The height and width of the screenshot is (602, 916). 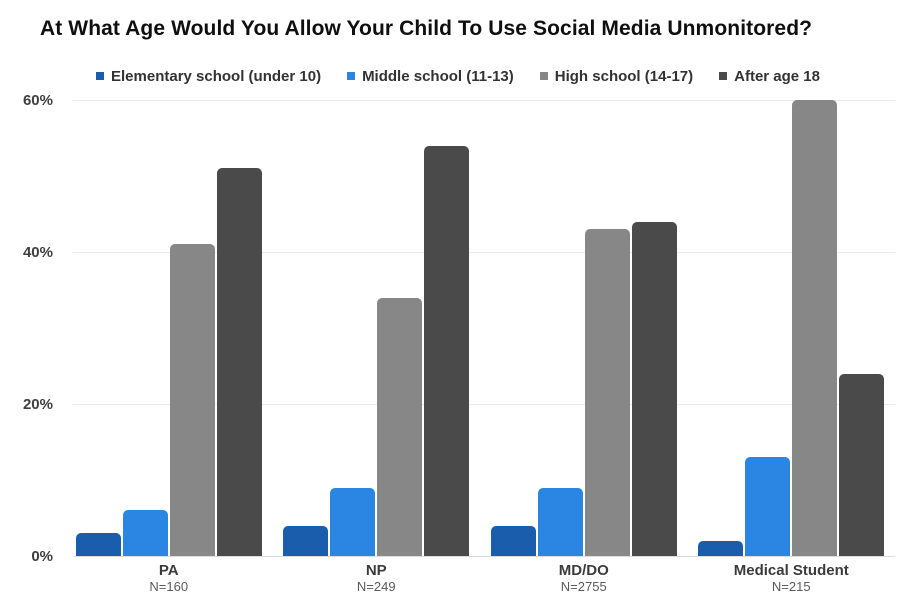 I want to click on legend-item-after-age-18: After age 18, so click(x=769, y=76).